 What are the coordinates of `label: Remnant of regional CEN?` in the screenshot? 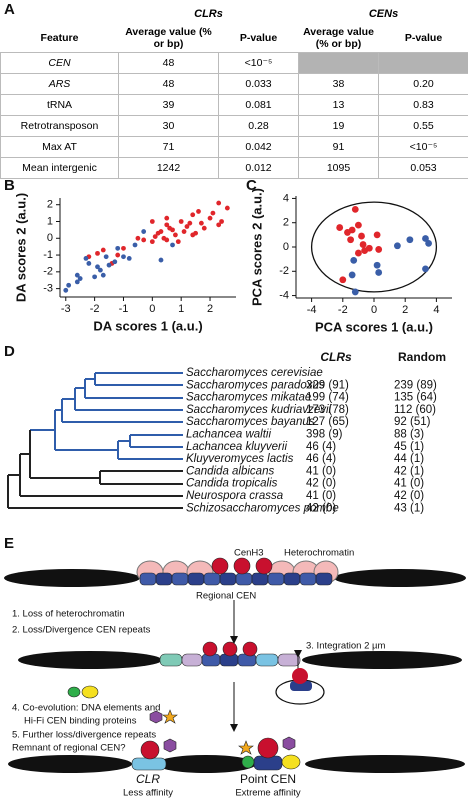 It's located at (69, 748).